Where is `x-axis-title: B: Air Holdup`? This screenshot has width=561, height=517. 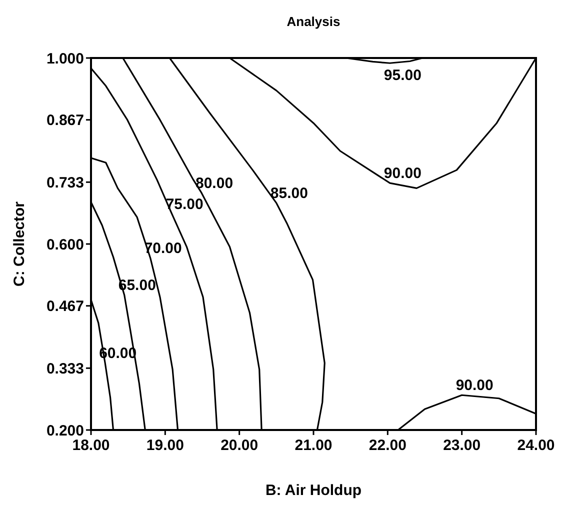 x-axis-title: B: Air Holdup is located at coordinates (313, 490).